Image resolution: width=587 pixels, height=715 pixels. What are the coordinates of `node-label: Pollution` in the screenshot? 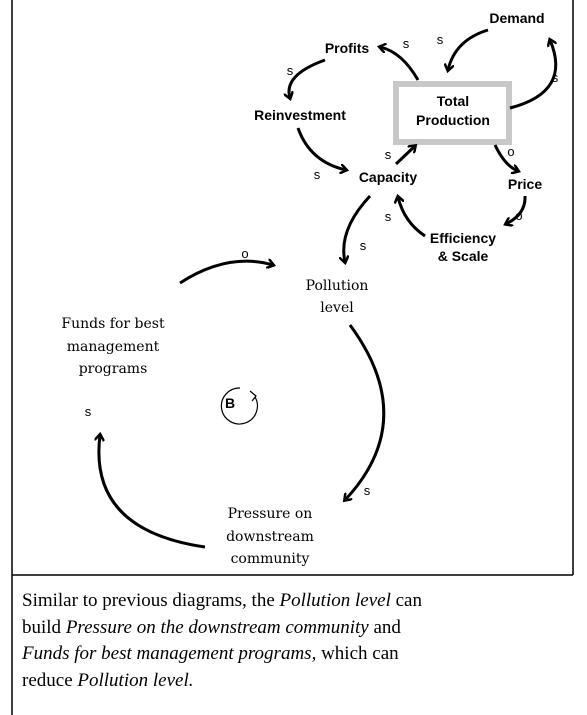 It's located at (337, 286).